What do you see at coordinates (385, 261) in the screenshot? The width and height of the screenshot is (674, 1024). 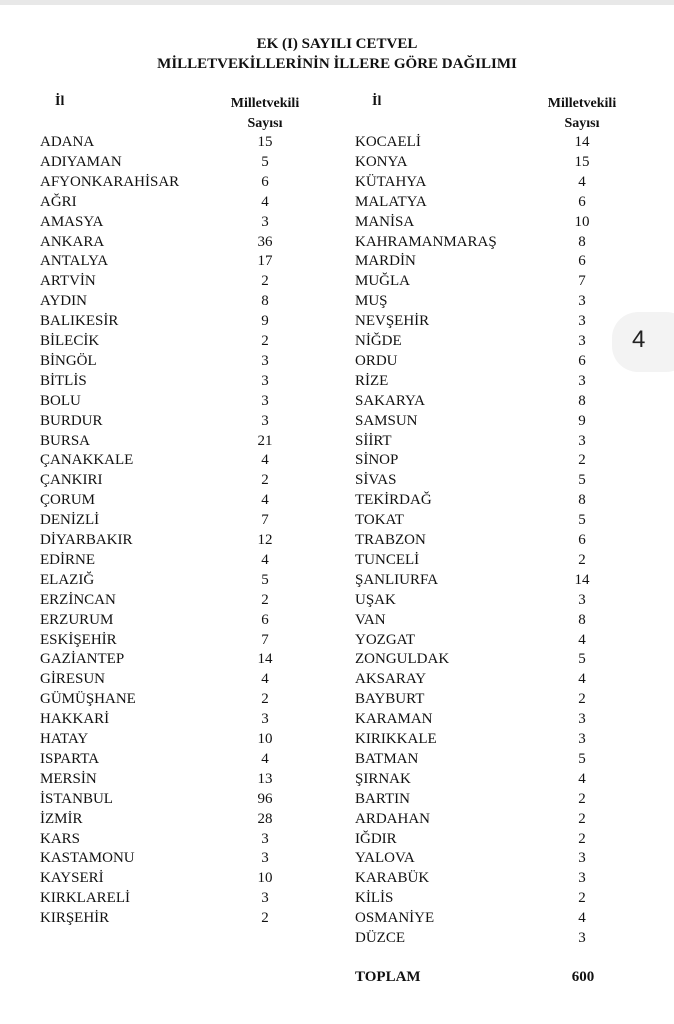 I see `province-name: MARDİN` at bounding box center [385, 261].